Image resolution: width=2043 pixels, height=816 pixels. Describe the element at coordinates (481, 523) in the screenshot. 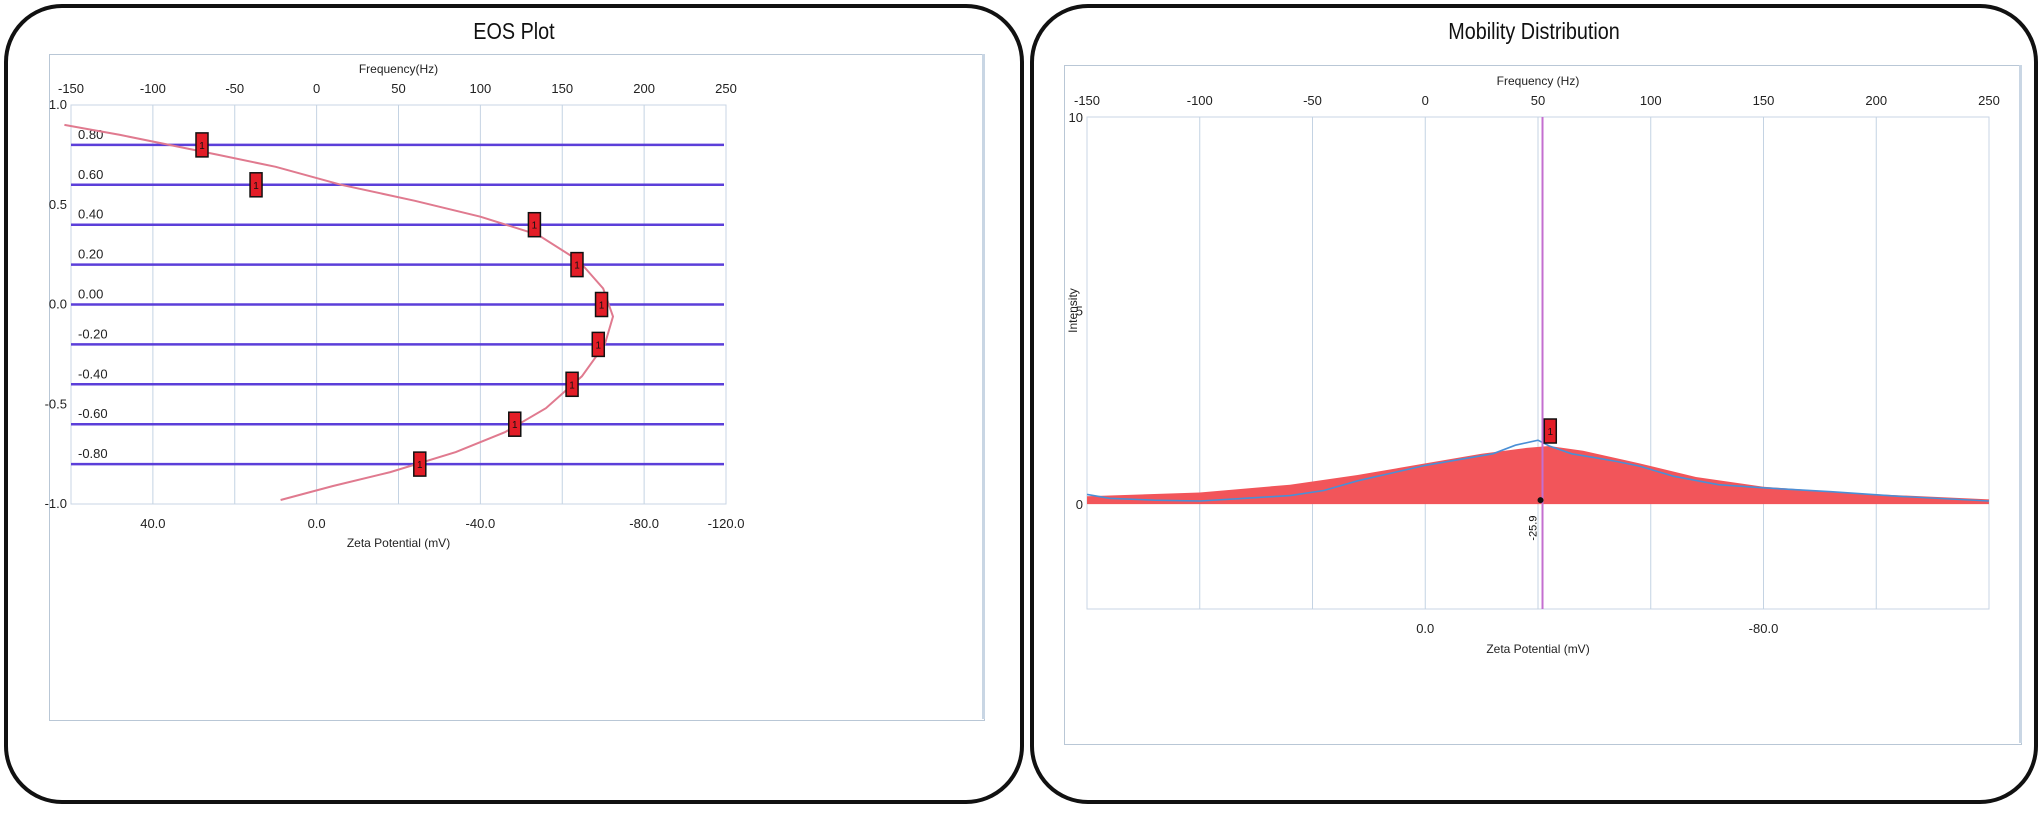

I see `eos-bottom-tick-label: -40.0` at that location.